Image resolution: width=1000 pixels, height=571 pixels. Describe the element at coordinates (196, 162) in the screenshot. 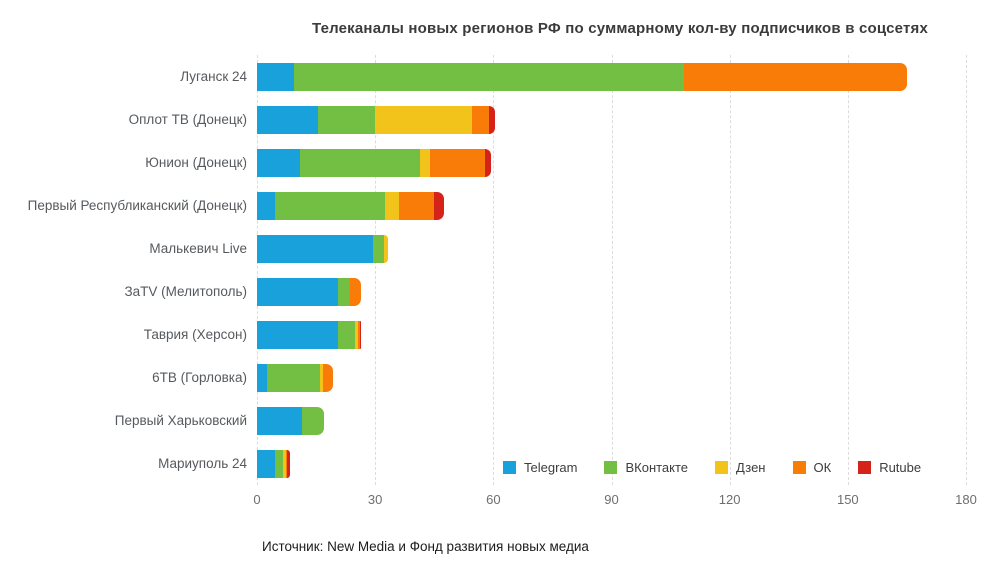

I see `category-label: Юнион (Донецк)` at that location.